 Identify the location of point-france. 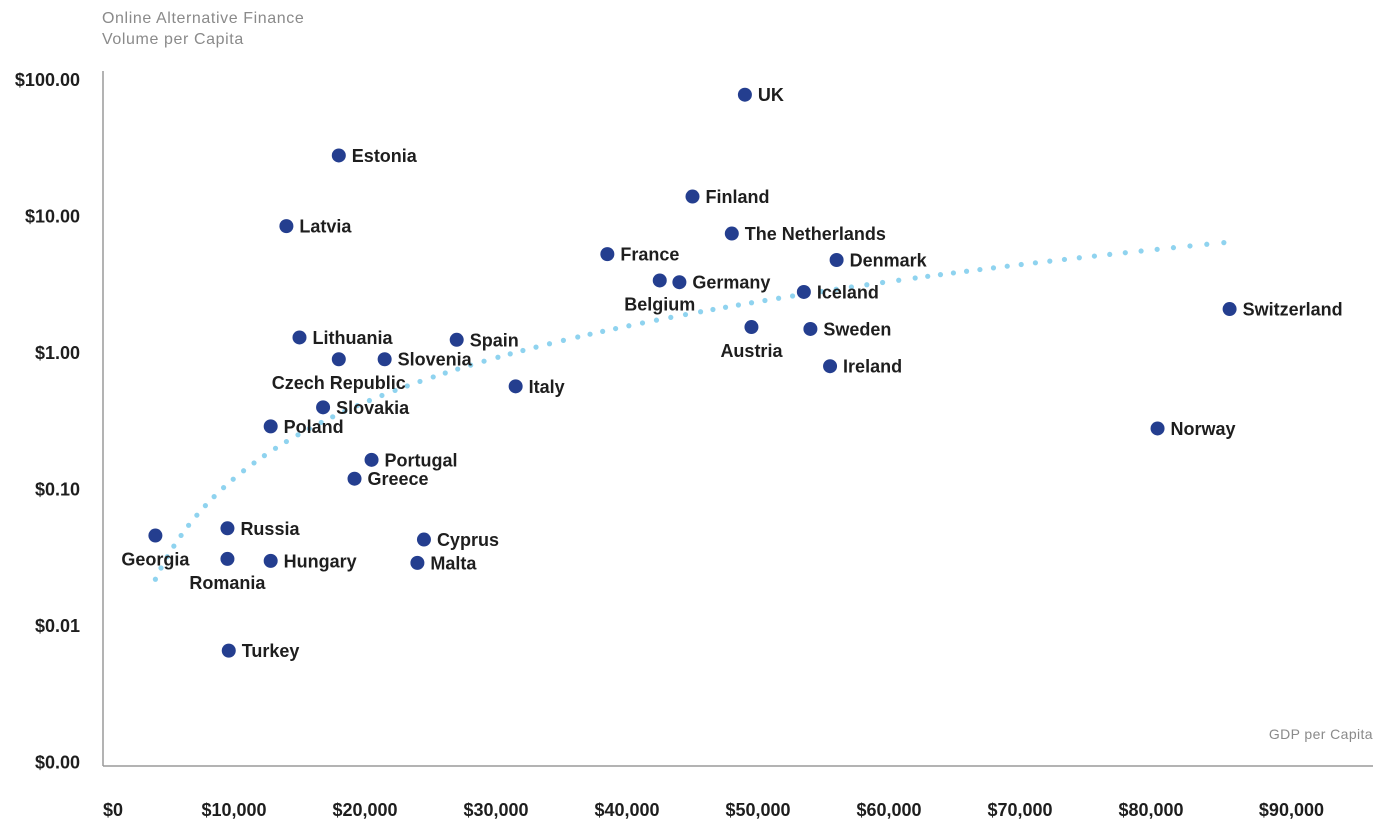
(607, 254).